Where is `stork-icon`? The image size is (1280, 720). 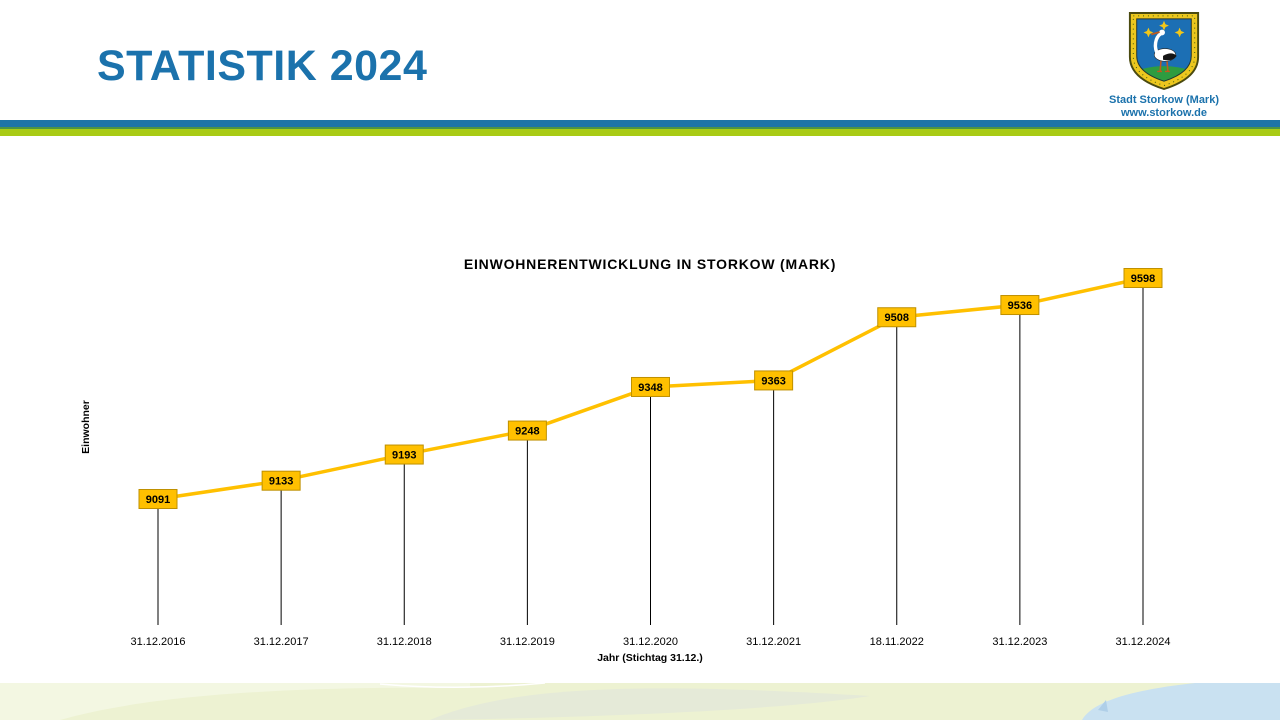
stork-icon is located at coordinates (1164, 51).